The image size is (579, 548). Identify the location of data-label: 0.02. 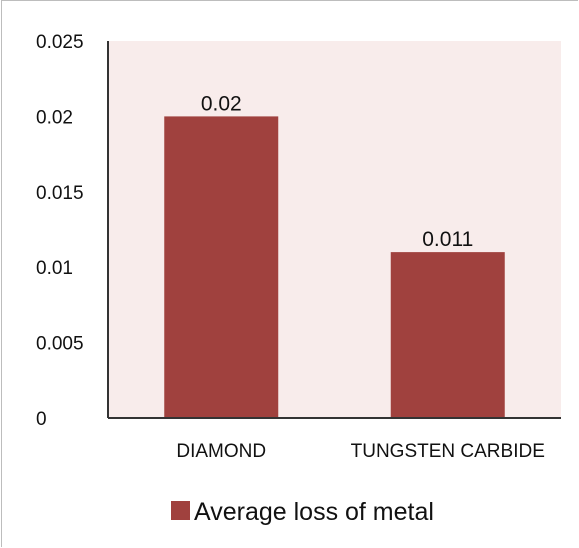
(221, 103).